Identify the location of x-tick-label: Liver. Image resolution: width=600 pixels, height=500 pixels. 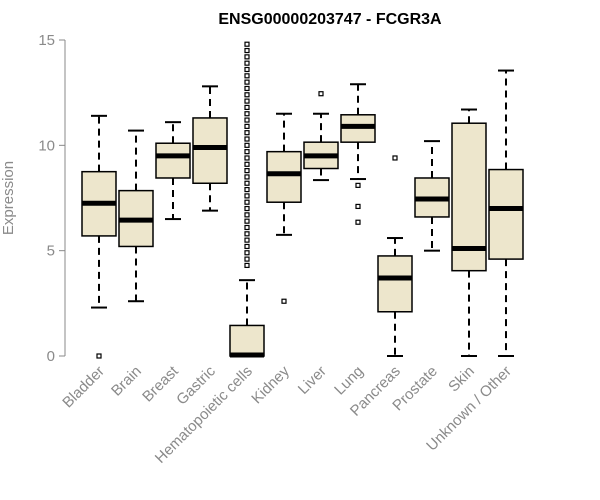
(312, 380).